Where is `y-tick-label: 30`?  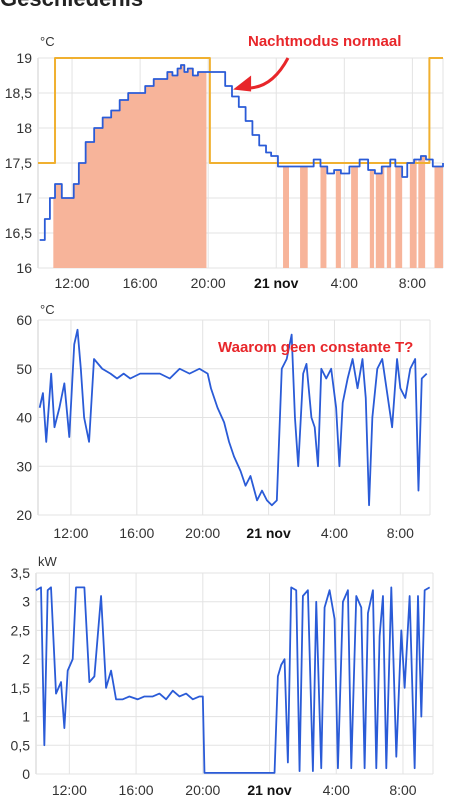
y-tick-label: 30 is located at coordinates (24, 466).